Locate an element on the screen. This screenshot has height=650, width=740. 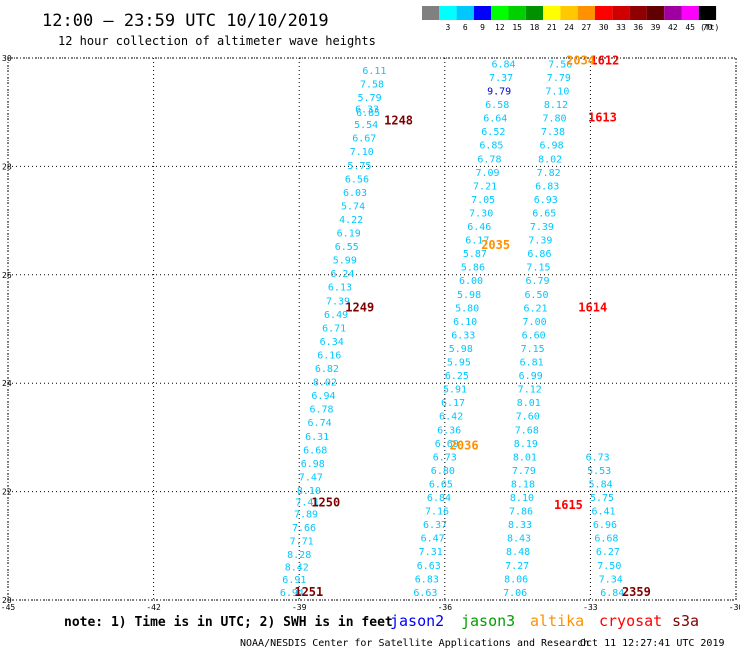
wave-height-value: 7.66 is located at coordinates (304, 528).